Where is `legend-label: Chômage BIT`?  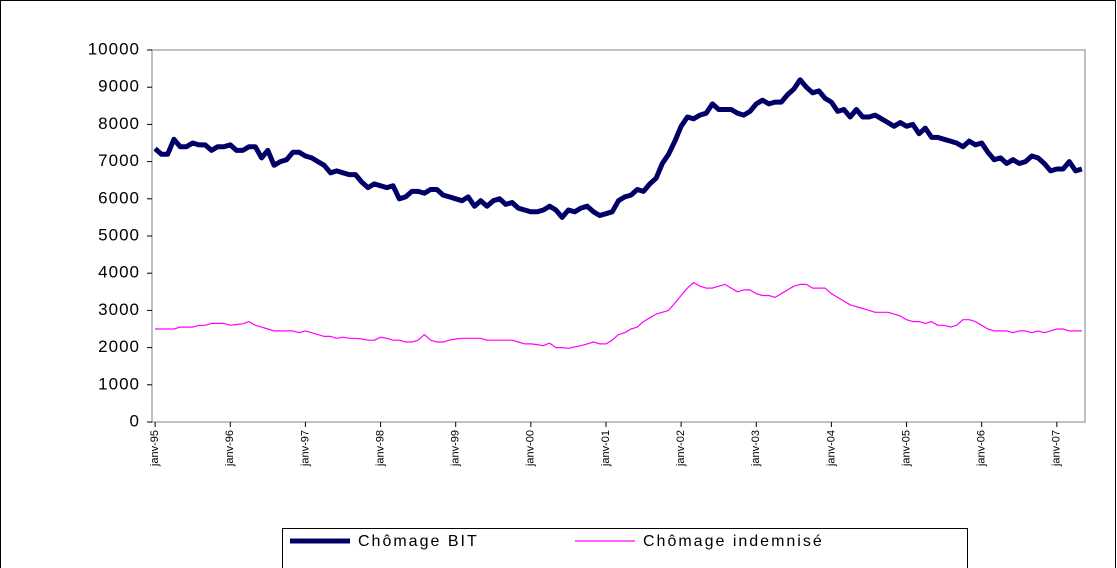
legend-label: Chômage BIT is located at coordinates (418, 541).